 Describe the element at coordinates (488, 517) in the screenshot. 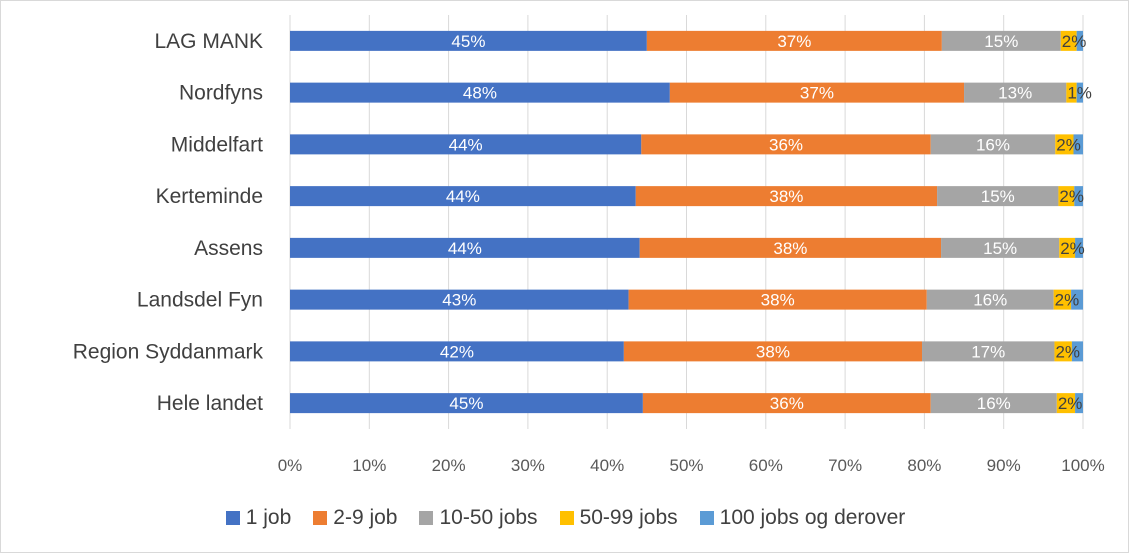

I see `legend-label: 10-50 jobs` at that location.